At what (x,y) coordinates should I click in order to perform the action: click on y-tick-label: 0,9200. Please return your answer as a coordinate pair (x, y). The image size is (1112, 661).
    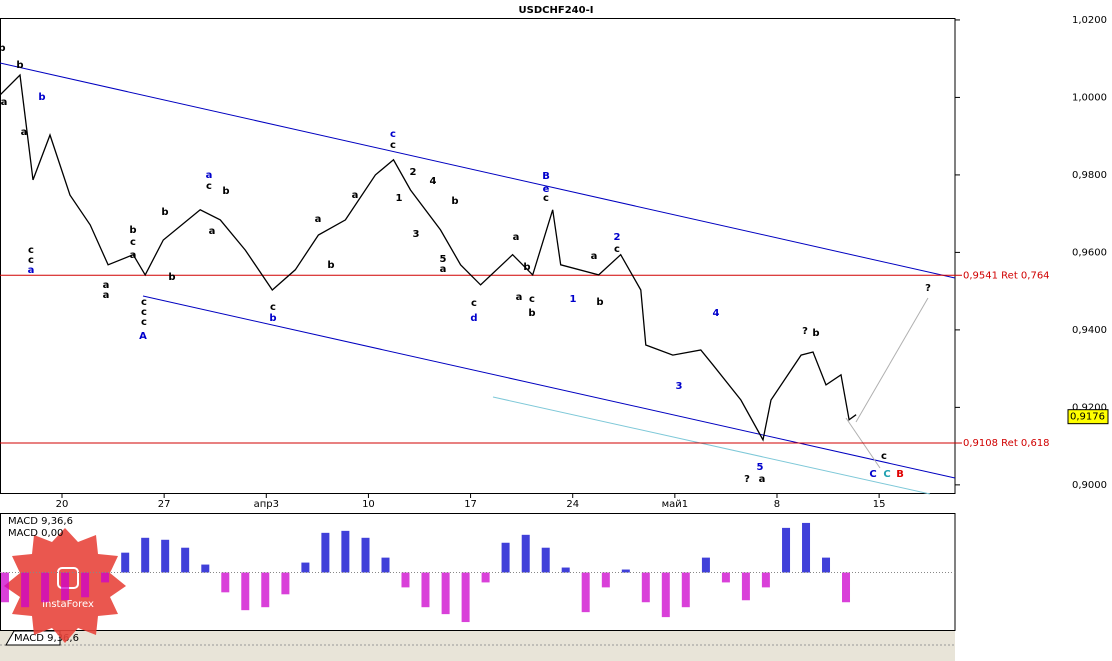
    Looking at the image, I should click on (1089, 407).